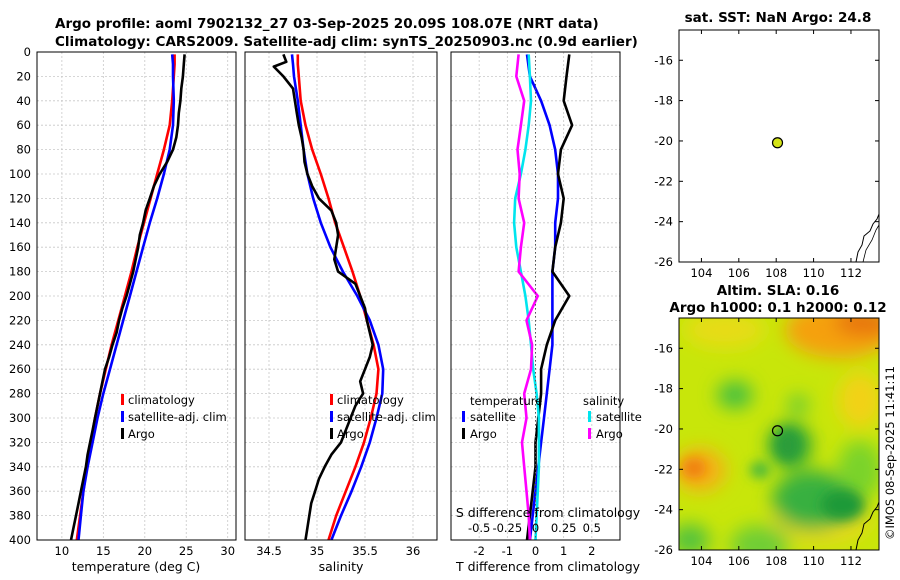 Image resolution: width=900 pixels, height=580 pixels. What do you see at coordinates (20, 320) in the screenshot?
I see `y-tick-label: 220` at bounding box center [20, 320].